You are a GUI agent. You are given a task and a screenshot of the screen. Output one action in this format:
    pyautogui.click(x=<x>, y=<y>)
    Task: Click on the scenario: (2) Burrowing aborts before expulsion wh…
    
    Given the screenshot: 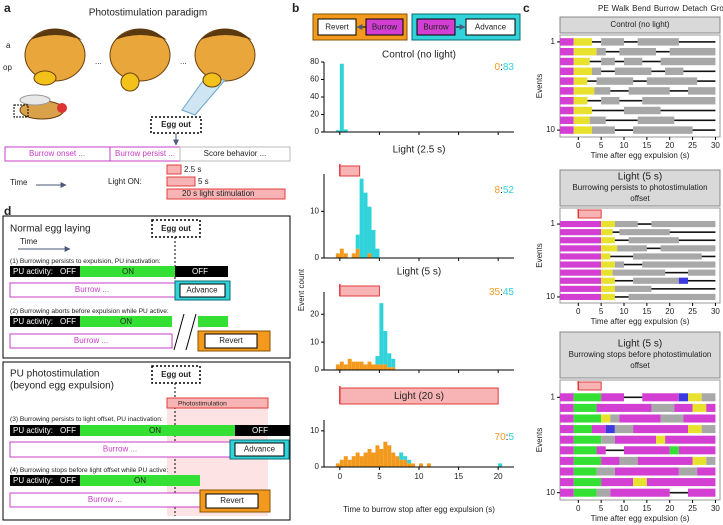 What is the action you would take?
    pyautogui.click(x=89, y=311)
    